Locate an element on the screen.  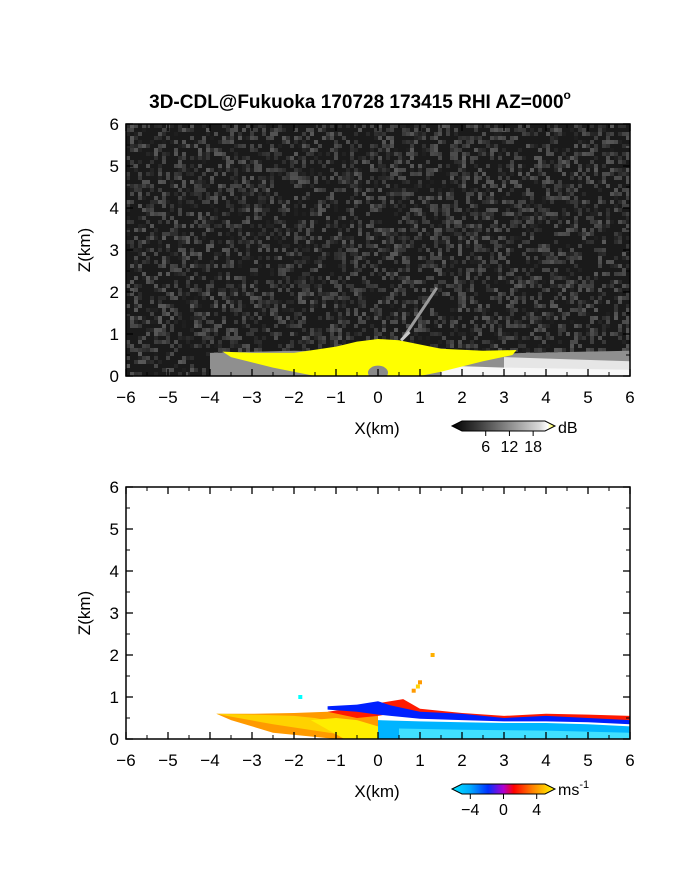
velocity-x-tick-label: −1 is located at coordinates (335, 760).